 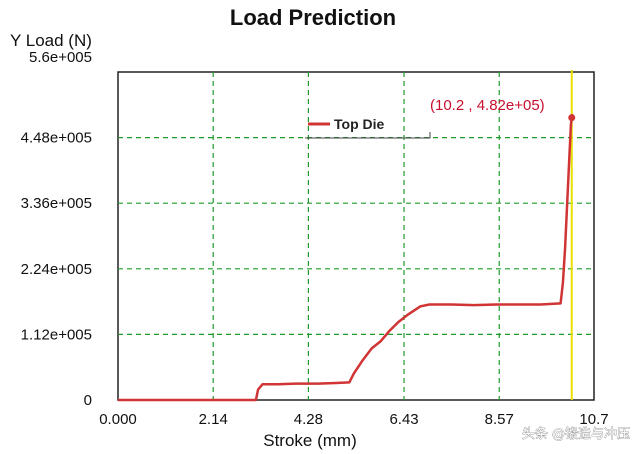 What do you see at coordinates (56, 334) in the screenshot?
I see `y-tick-label: 1.12e+005` at bounding box center [56, 334].